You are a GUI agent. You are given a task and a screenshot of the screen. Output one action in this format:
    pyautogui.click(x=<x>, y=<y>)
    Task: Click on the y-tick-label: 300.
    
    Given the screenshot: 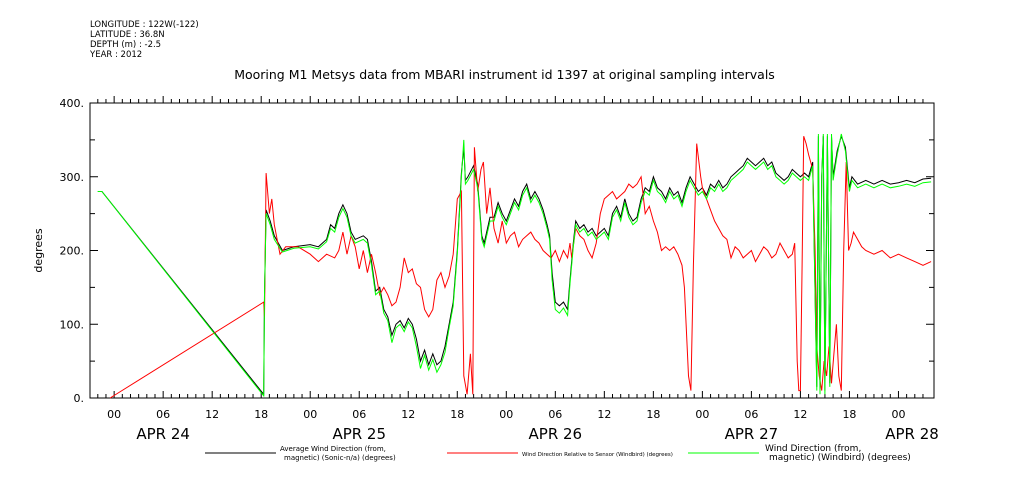 What is the action you would take?
    pyautogui.click(x=72, y=177)
    